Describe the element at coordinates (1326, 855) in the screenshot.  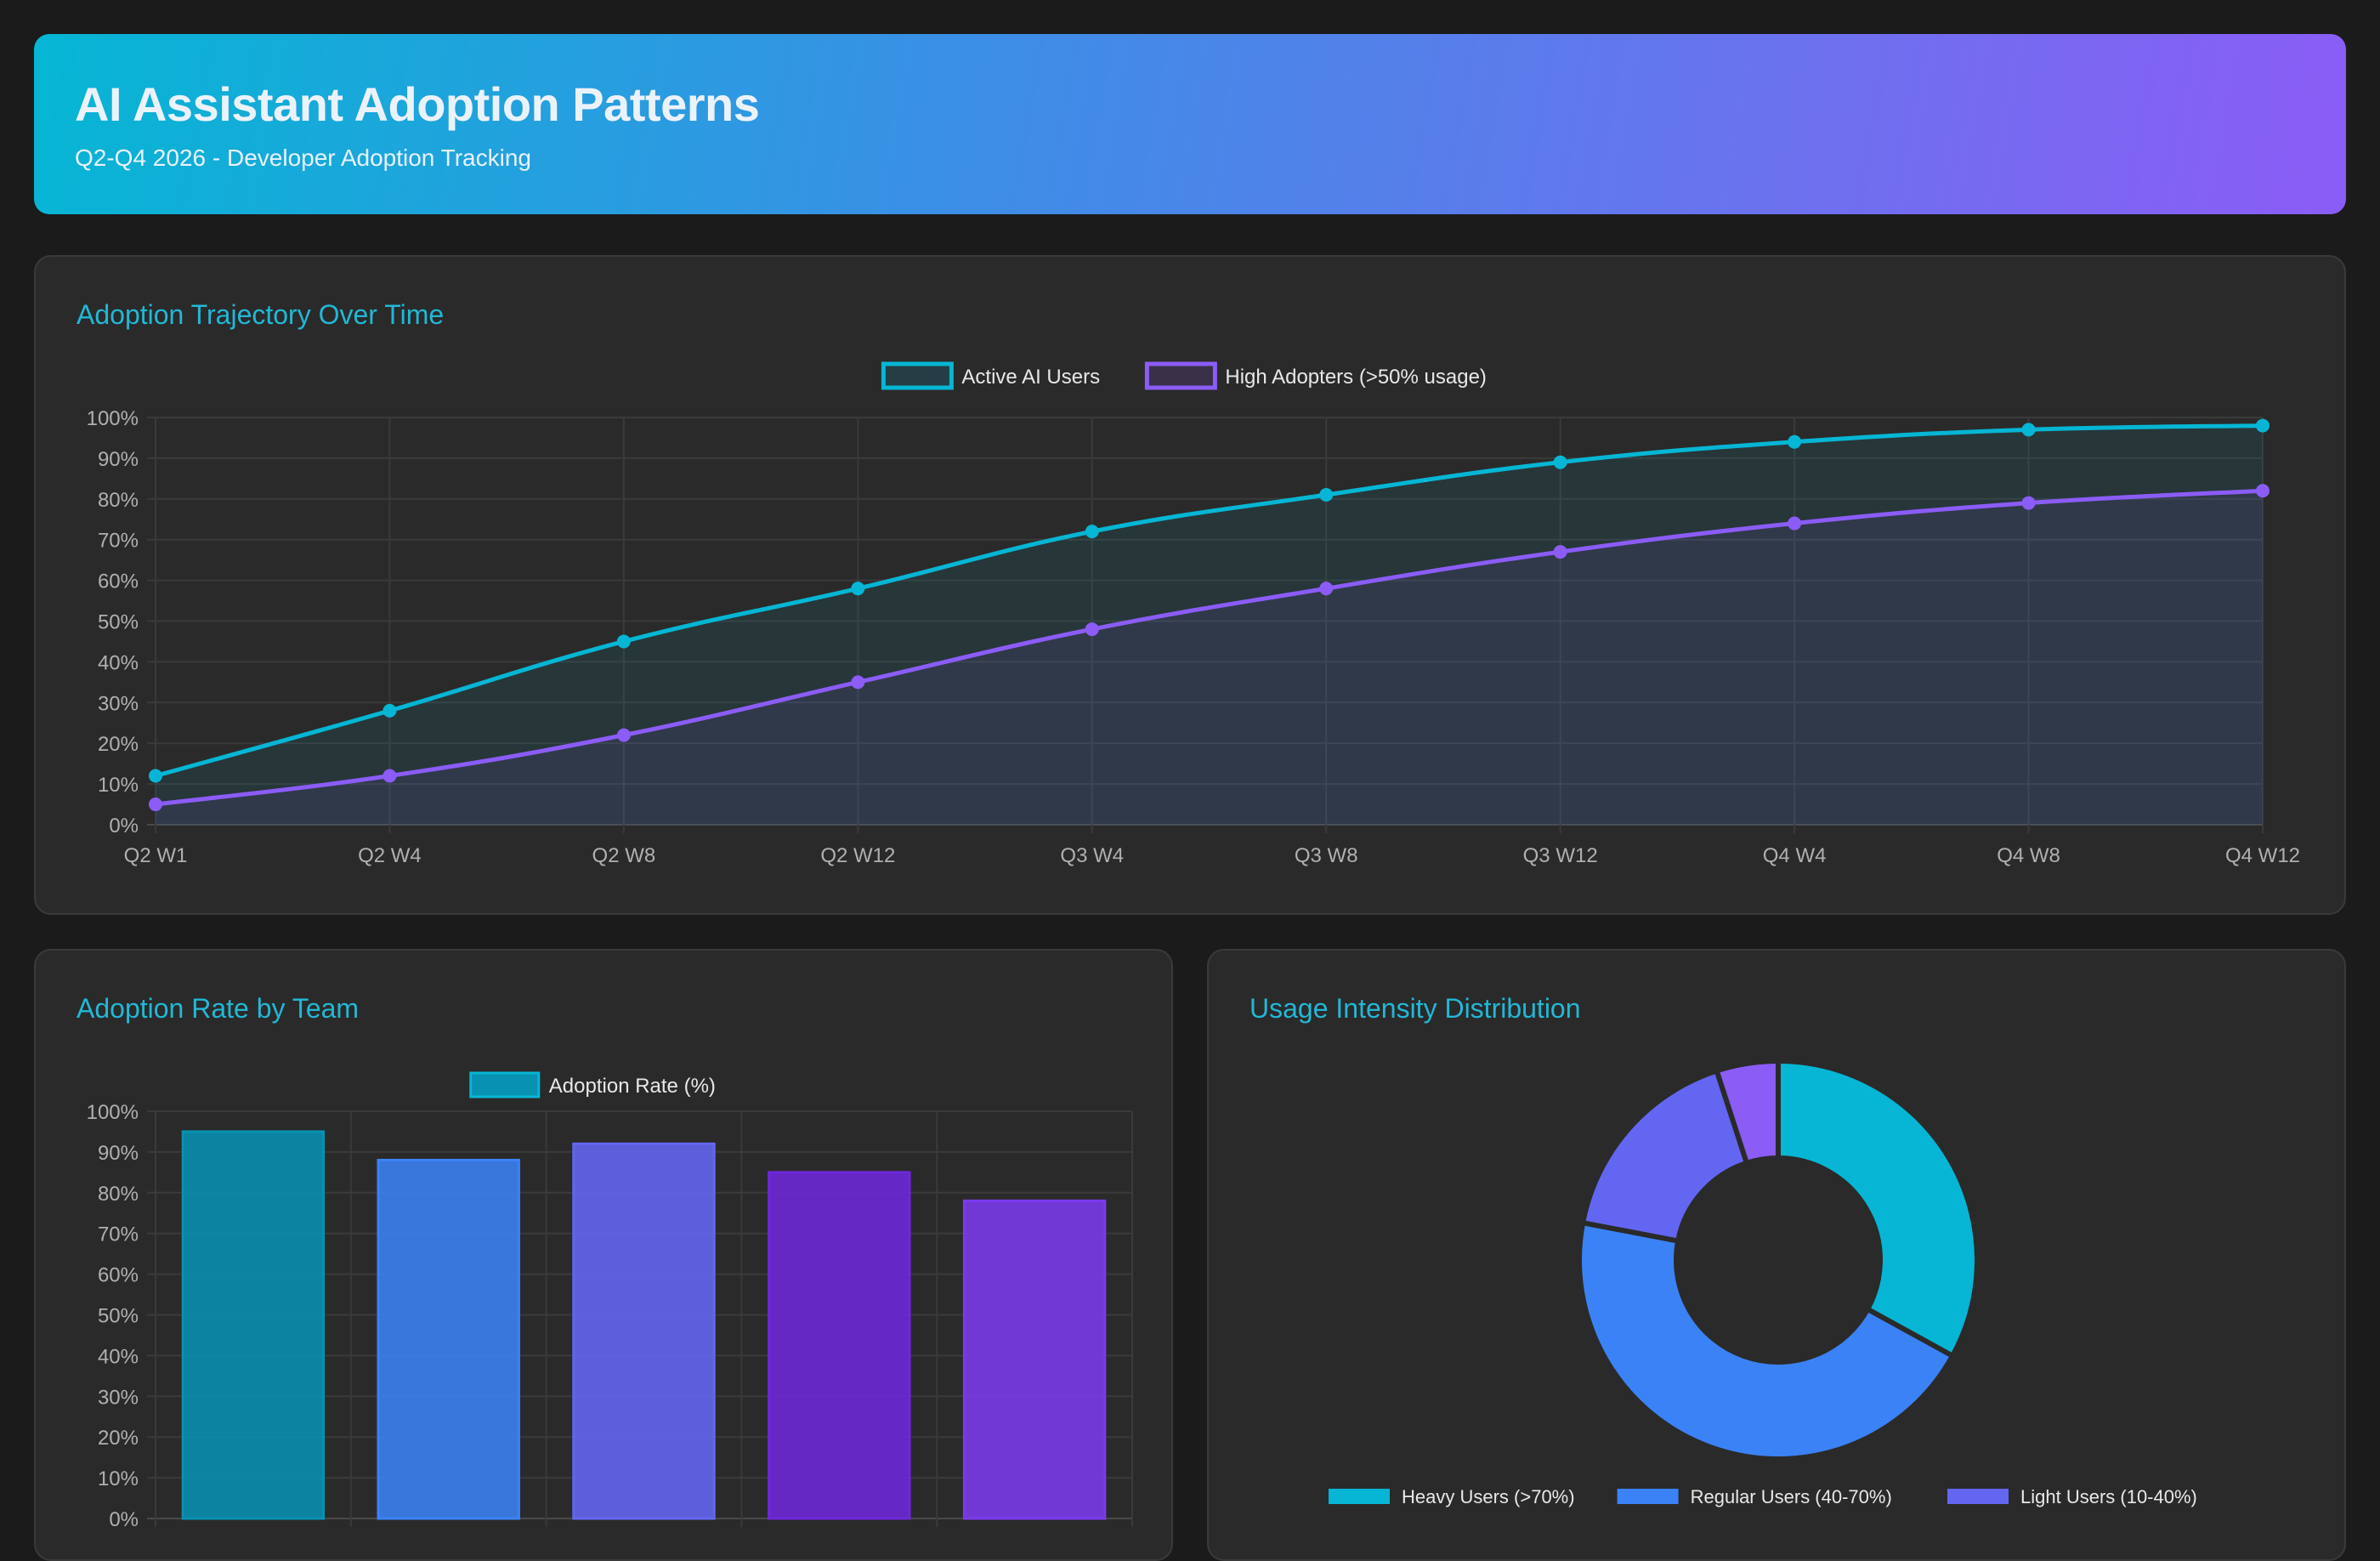
I see `x-tick-label: Q3 W8` at that location.